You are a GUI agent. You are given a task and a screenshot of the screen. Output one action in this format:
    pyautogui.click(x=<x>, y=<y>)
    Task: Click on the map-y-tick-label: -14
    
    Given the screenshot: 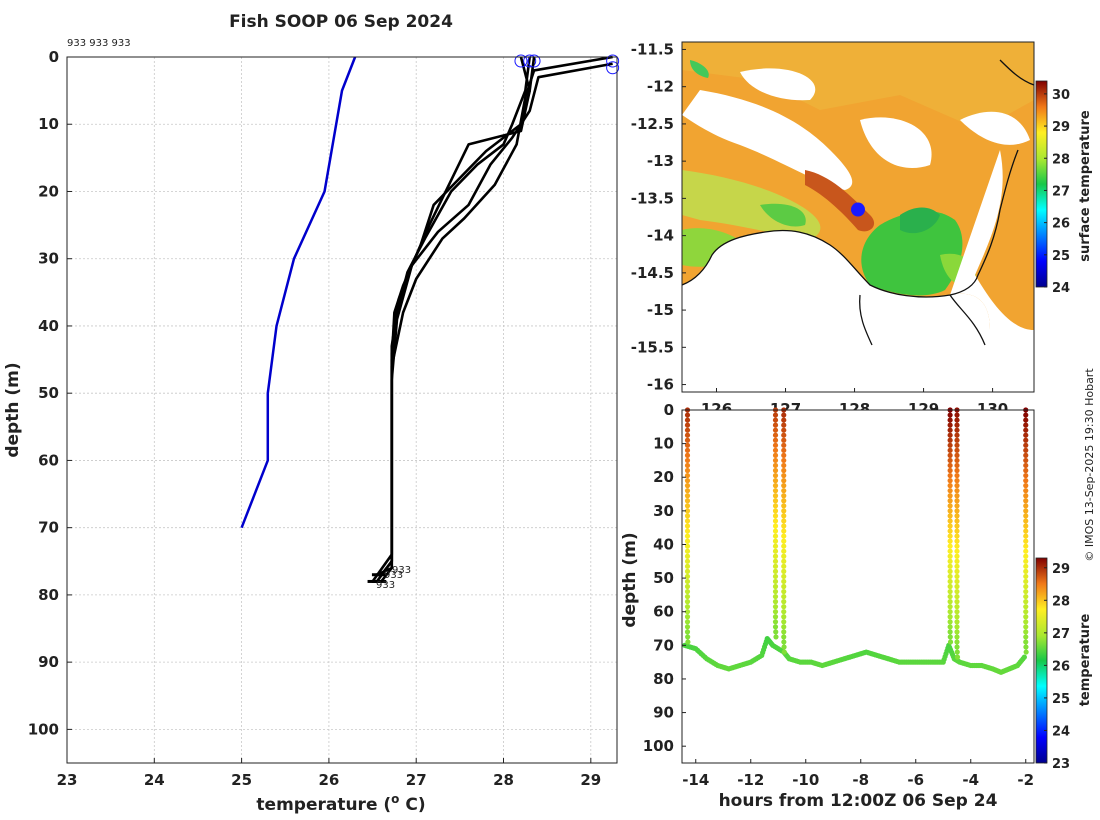 What is the action you would take?
    pyautogui.click(x=660, y=236)
    